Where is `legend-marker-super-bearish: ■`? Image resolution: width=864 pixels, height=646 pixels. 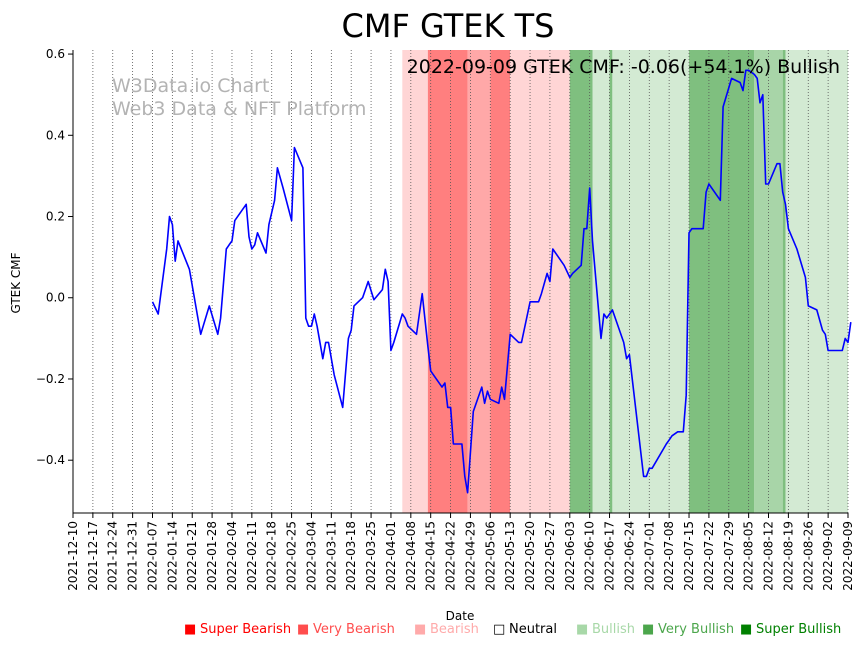 legend-marker-super-bearish: ■ is located at coordinates (190, 629).